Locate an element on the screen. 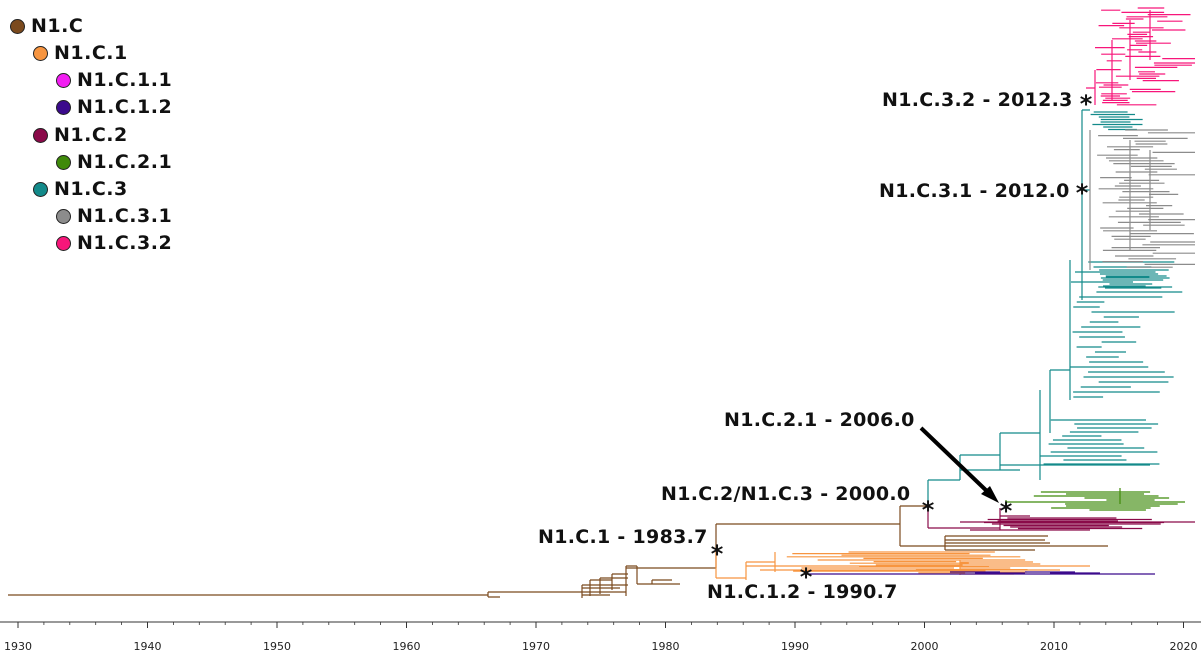 The image size is (1201, 656). legend-label: N1.C.2 is located at coordinates (91, 135).